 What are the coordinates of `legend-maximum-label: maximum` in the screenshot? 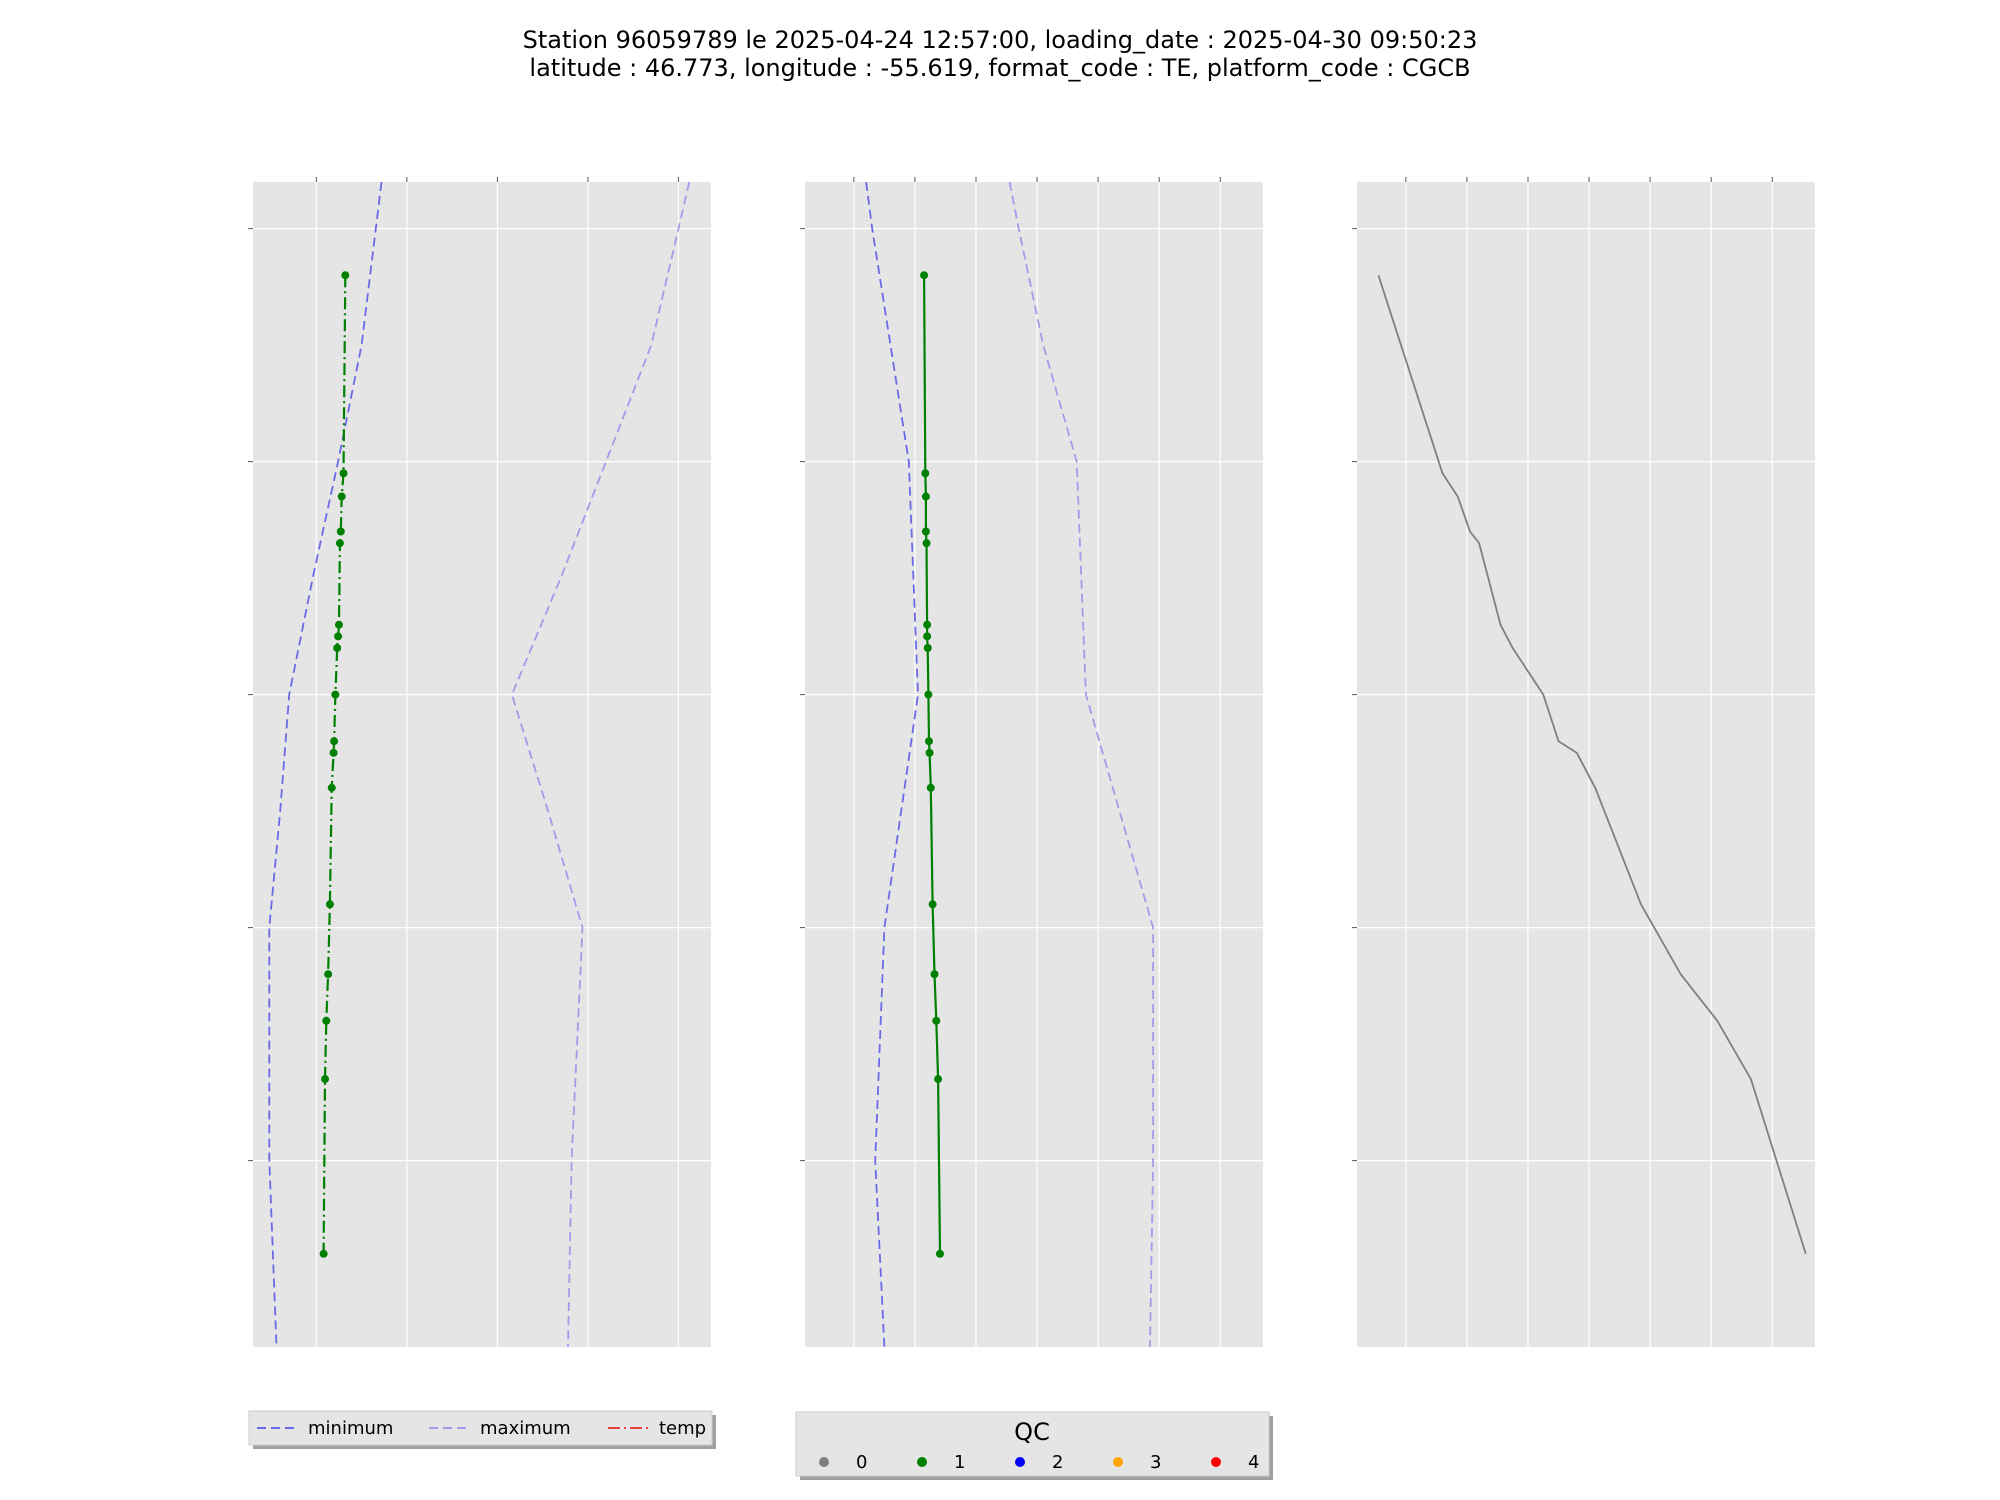 It's located at (525, 1428).